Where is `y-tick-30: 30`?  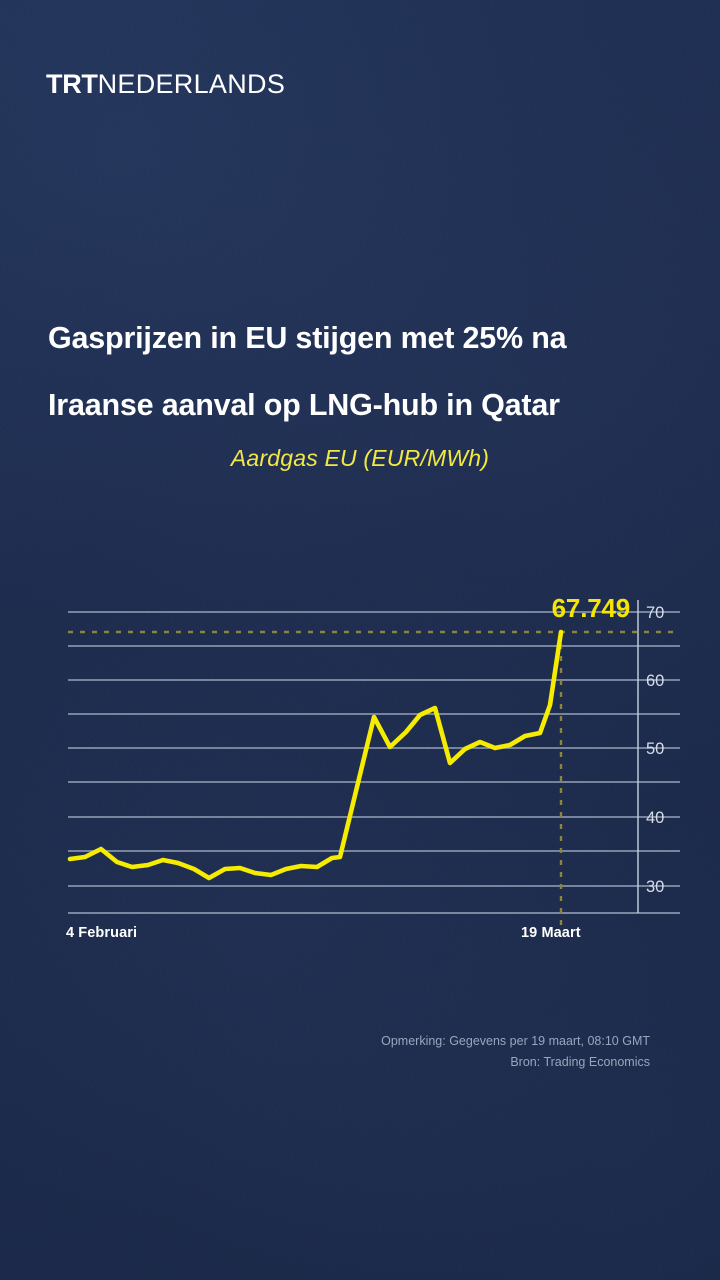
y-tick-30: 30 is located at coordinates (655, 887).